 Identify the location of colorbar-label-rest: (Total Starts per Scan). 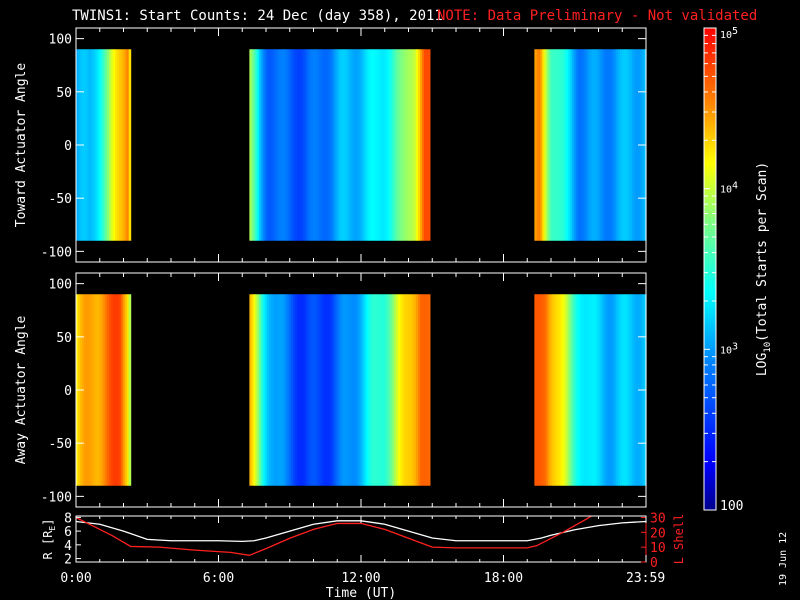
(762, 252).